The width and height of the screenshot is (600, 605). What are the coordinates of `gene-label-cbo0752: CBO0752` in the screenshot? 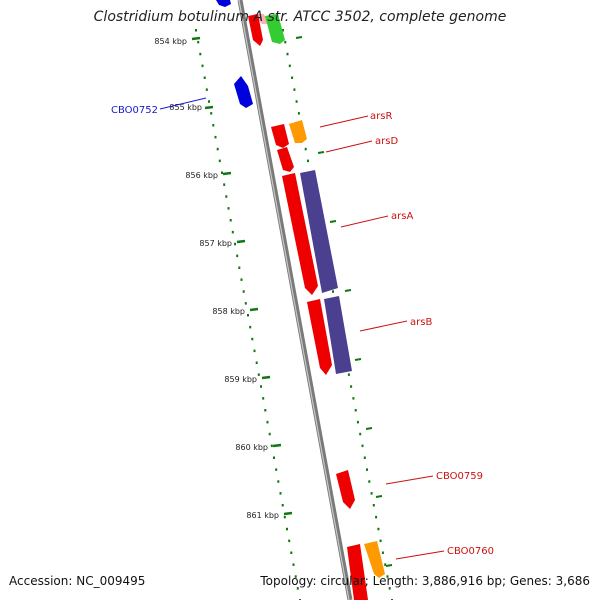 It's located at (134, 110).